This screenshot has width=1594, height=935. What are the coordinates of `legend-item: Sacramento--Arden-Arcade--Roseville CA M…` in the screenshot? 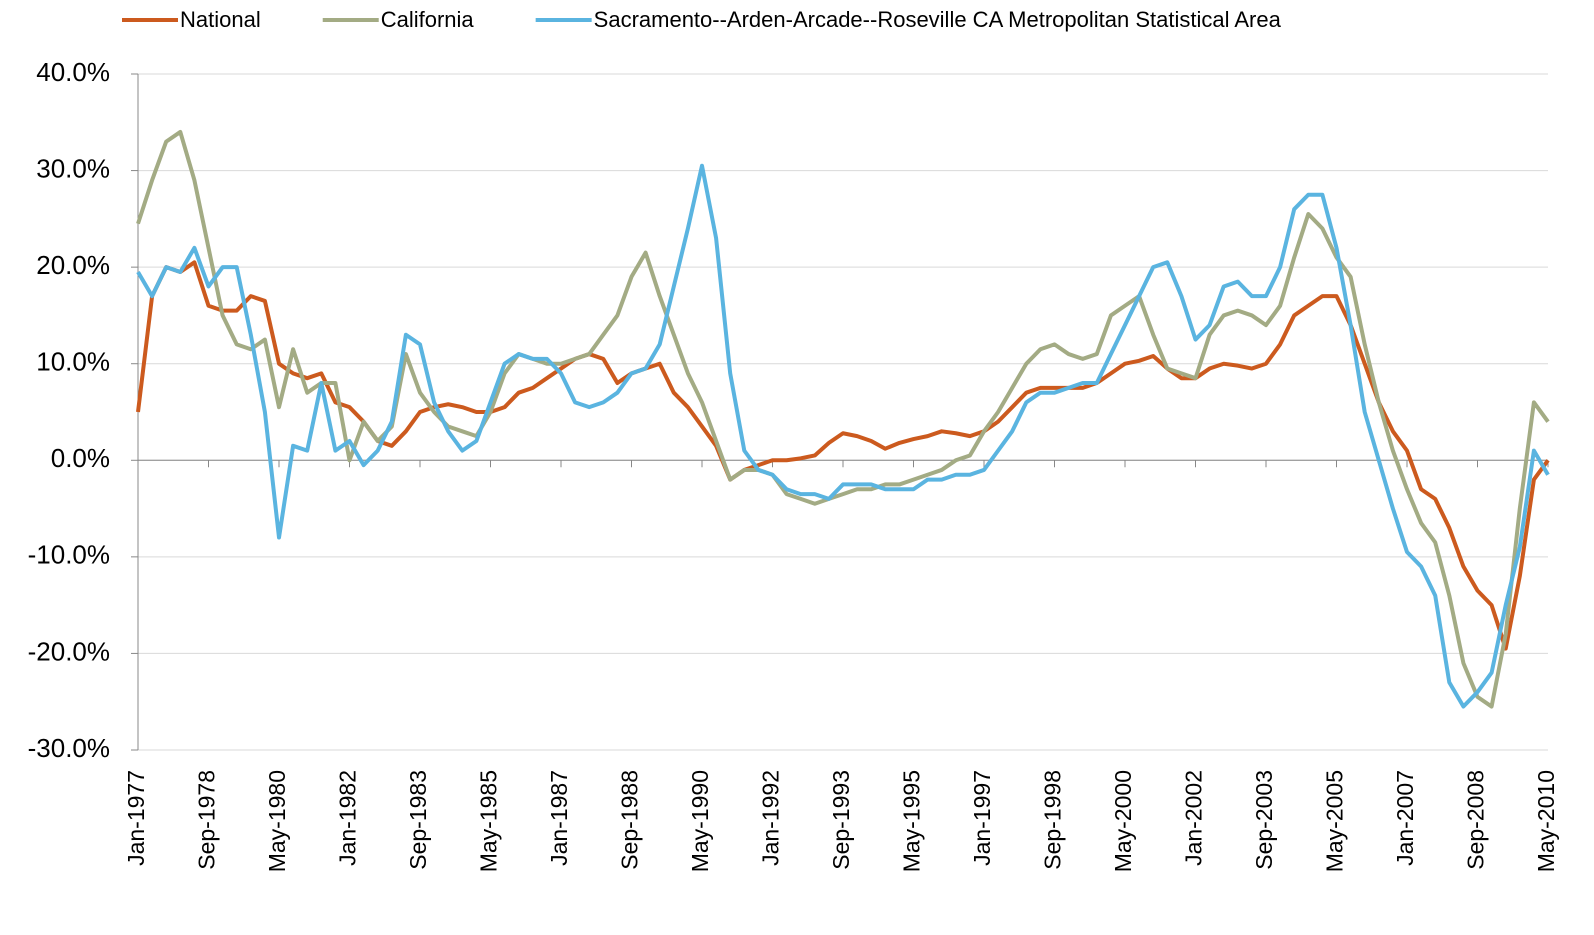 It's located at (908, 19).